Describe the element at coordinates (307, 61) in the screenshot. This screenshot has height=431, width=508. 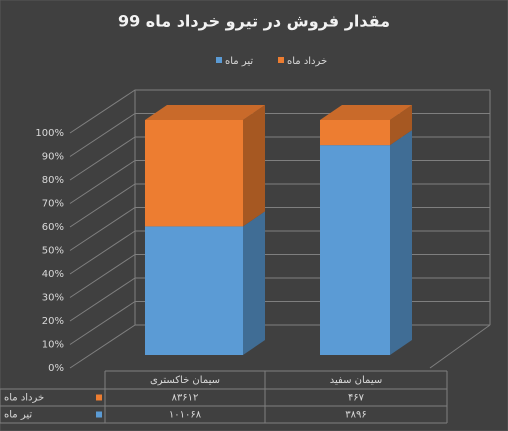
I see `legend-label: خرداد ماه` at that location.